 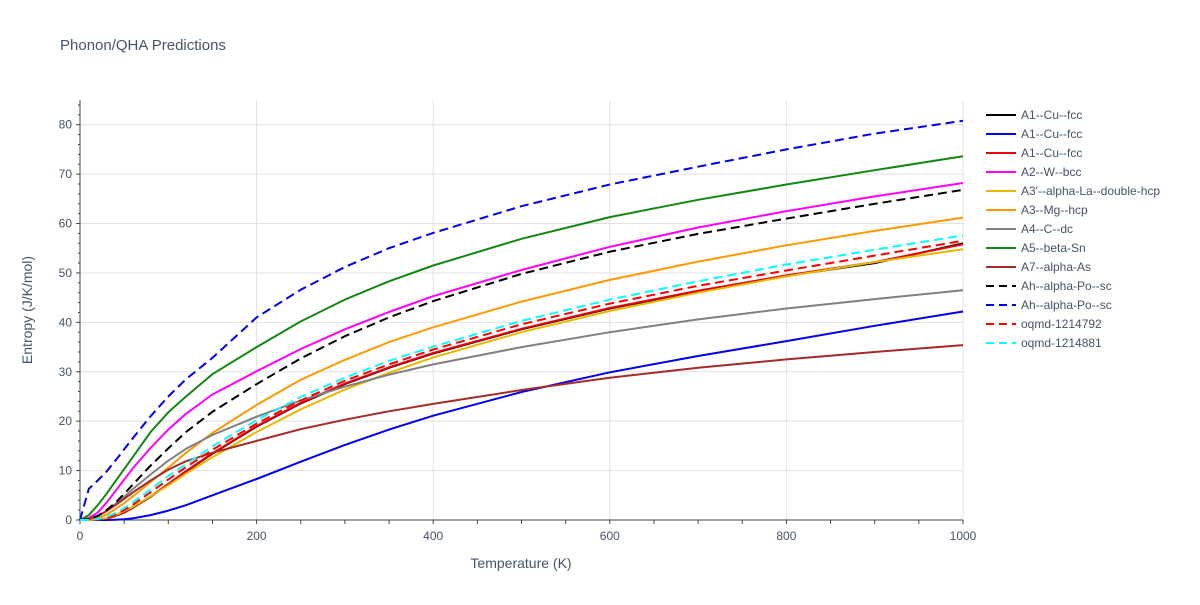 I want to click on x-tick-label: 1000, so click(x=963, y=536).